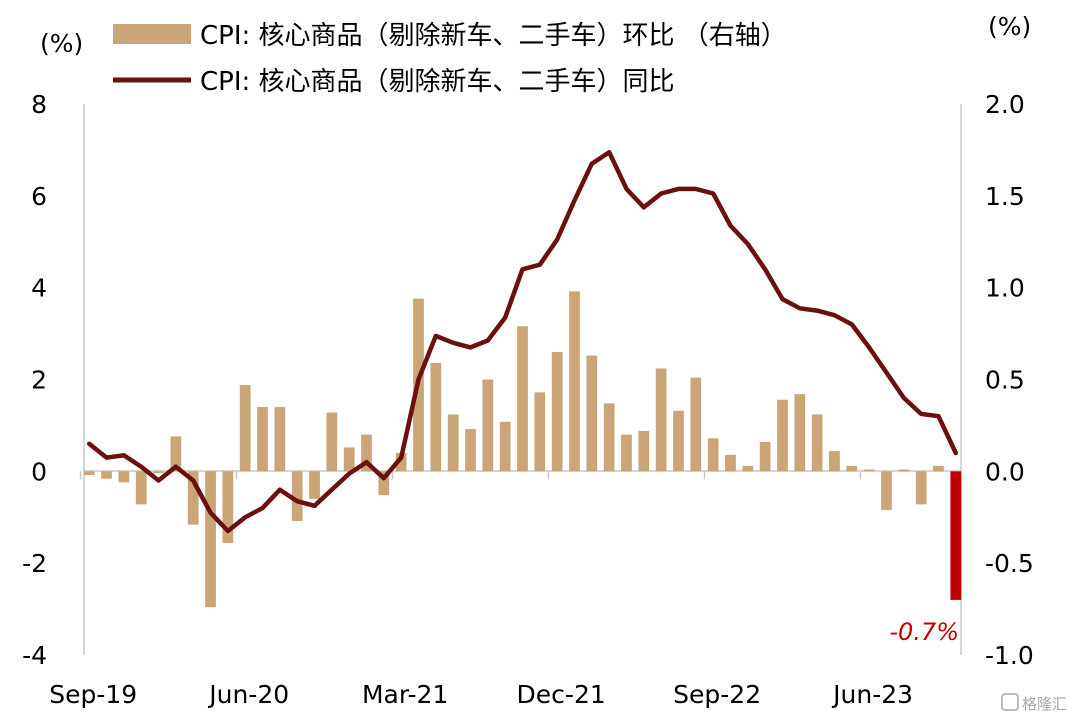 The image size is (1080, 721). Describe the element at coordinates (39, 380) in the screenshot. I see `left-tick-label: 2` at that location.